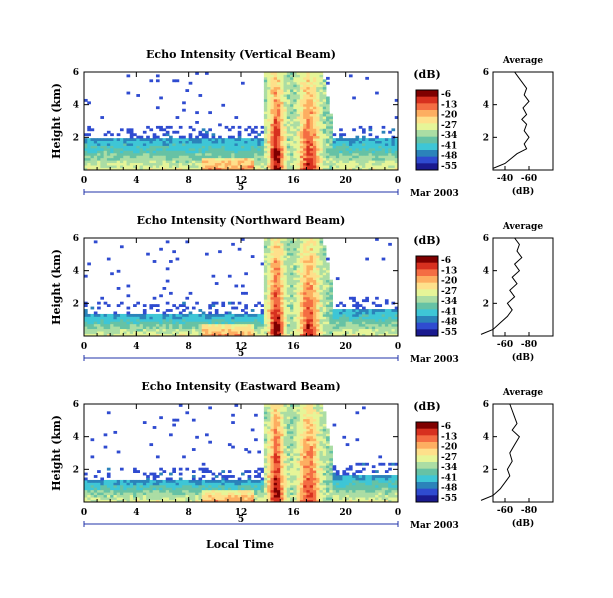 This screenshot has height=598, width=613. I want to click on colorbar-swatch, so click(427, 94).